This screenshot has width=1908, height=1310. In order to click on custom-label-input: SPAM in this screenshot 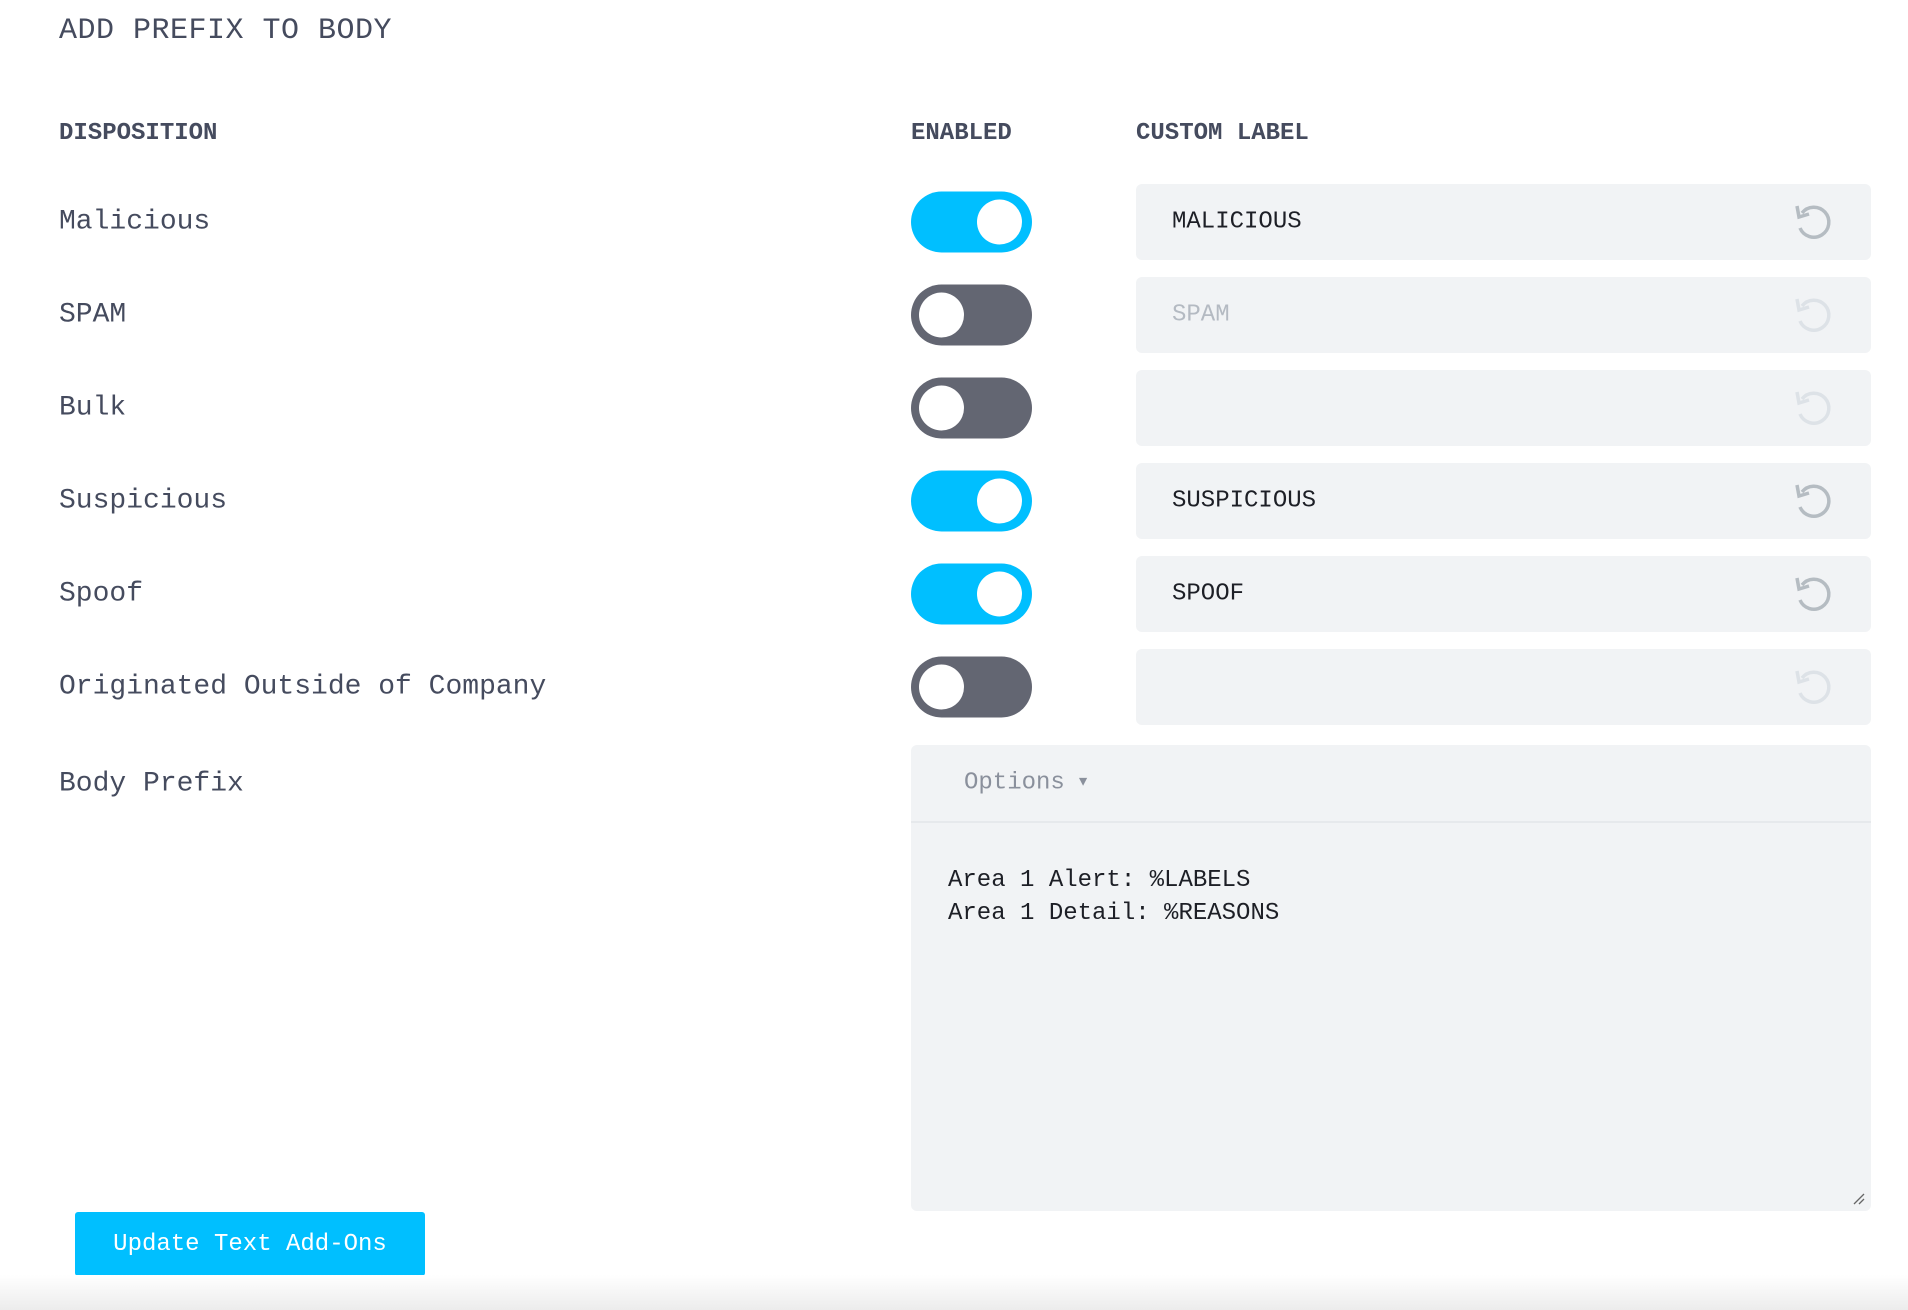, I will do `click(1503, 315)`.